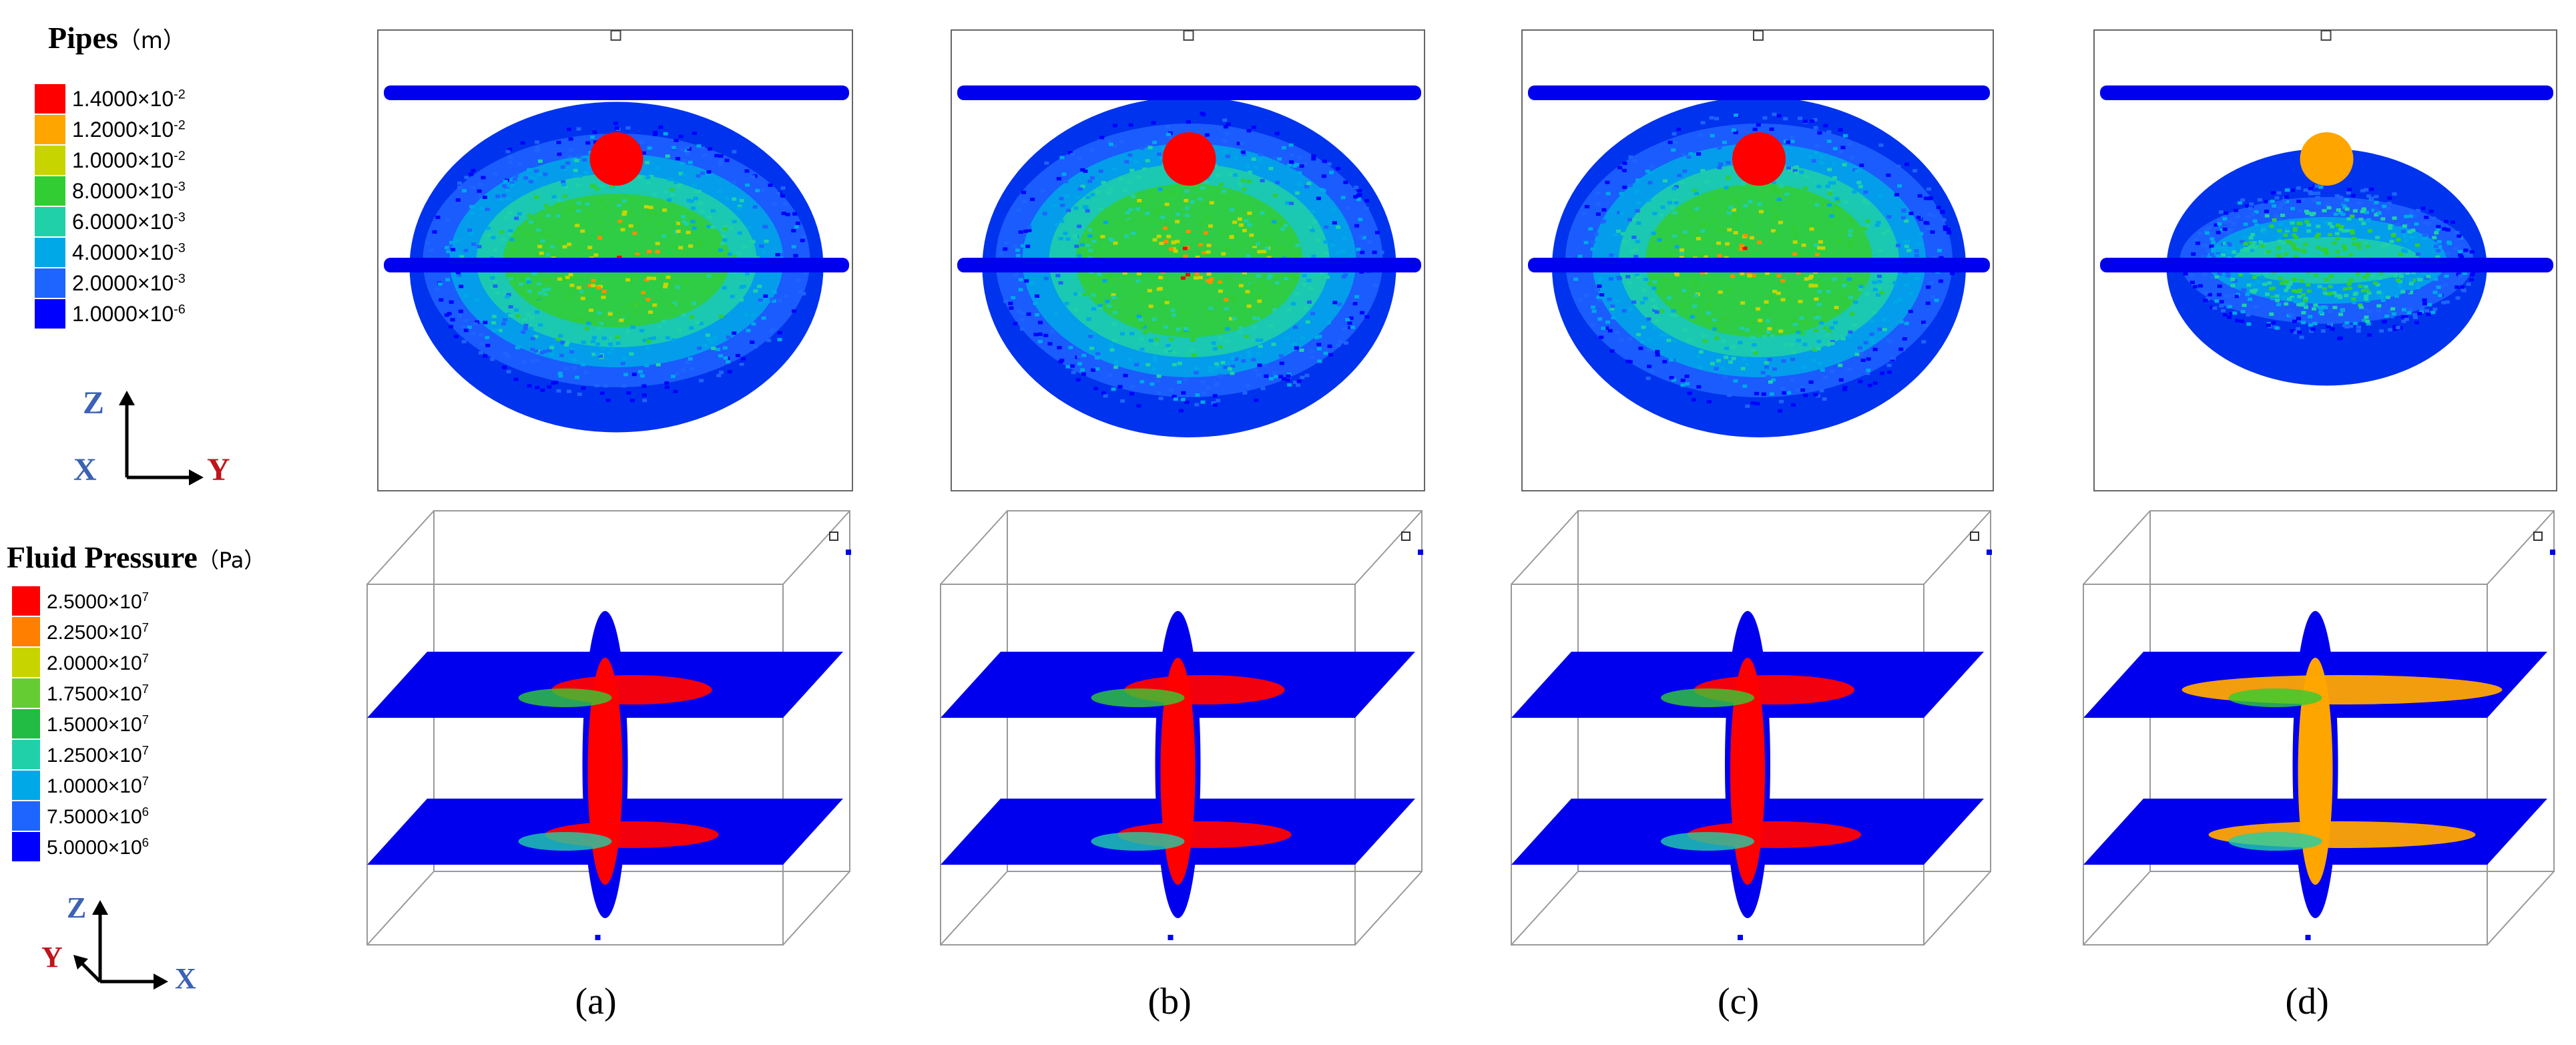  What do you see at coordinates (129, 99) in the screenshot?
I see `pipes-tick-label: 1.4000×10-2` at bounding box center [129, 99].